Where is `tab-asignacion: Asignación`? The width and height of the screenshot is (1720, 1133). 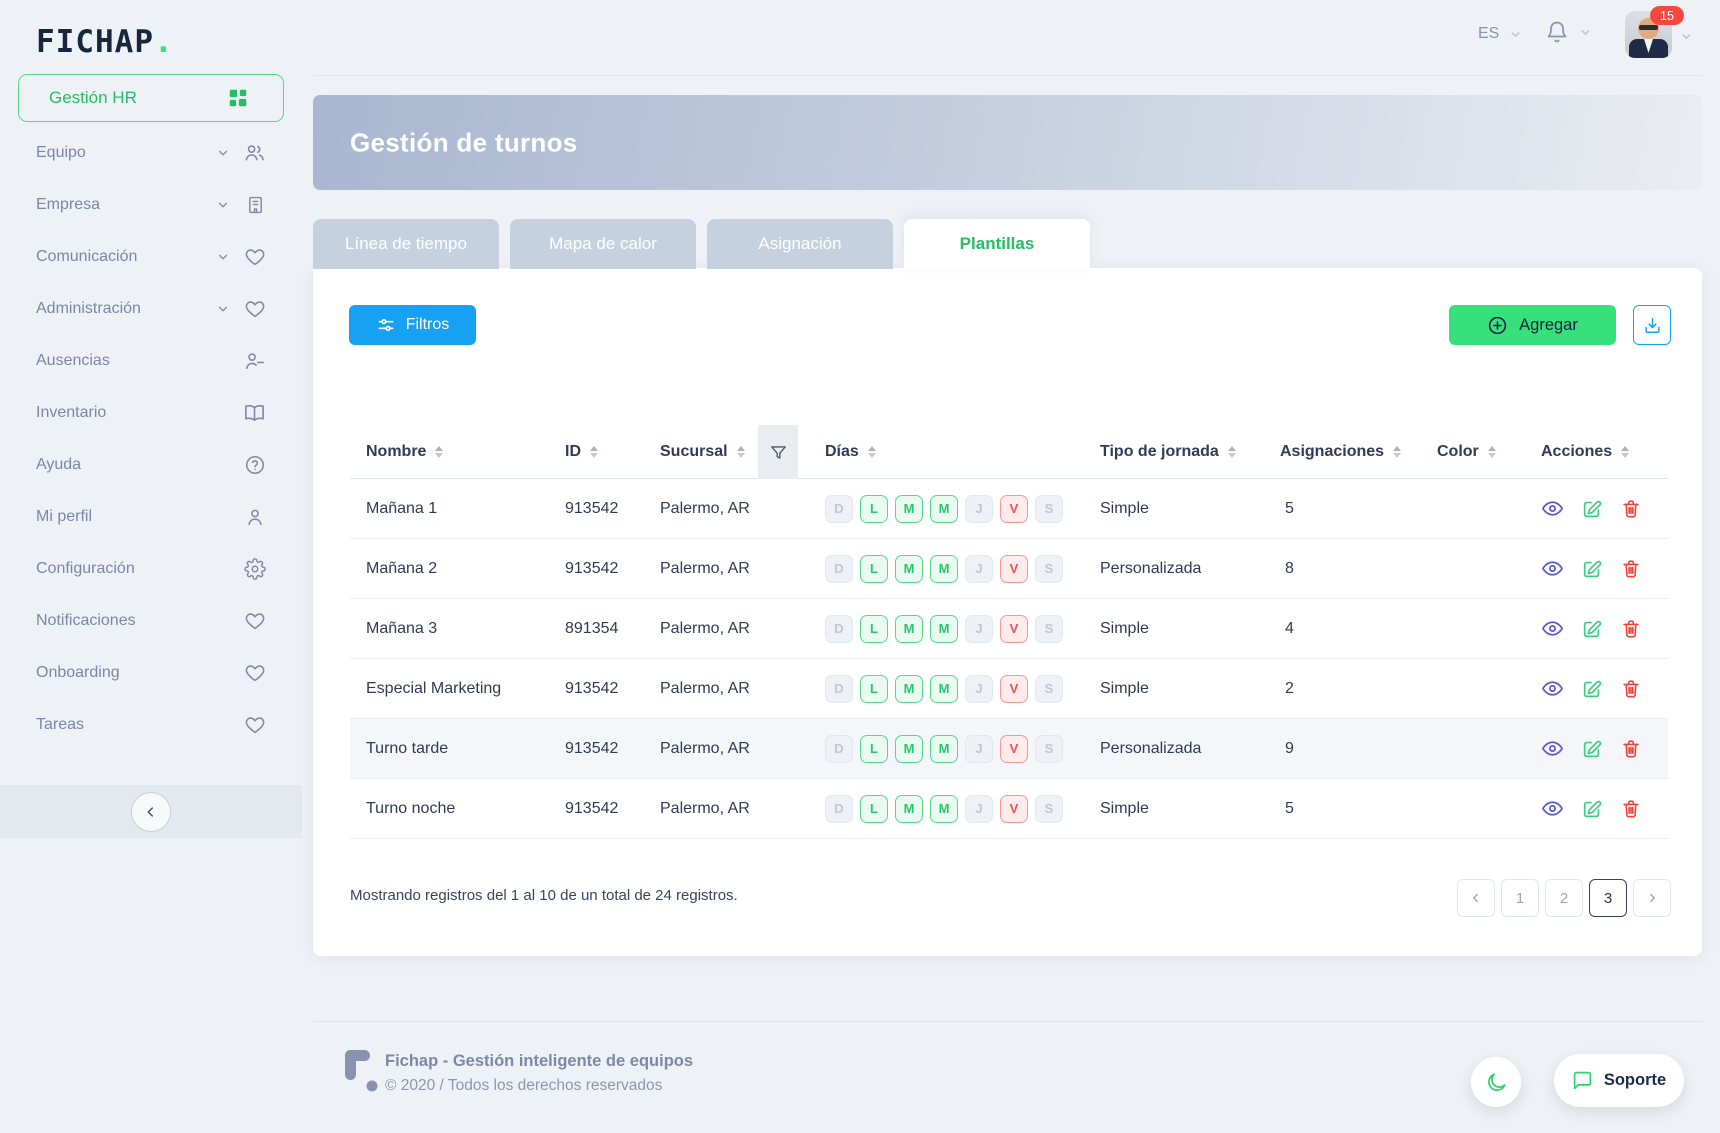 tab-asignacion: Asignación is located at coordinates (800, 244).